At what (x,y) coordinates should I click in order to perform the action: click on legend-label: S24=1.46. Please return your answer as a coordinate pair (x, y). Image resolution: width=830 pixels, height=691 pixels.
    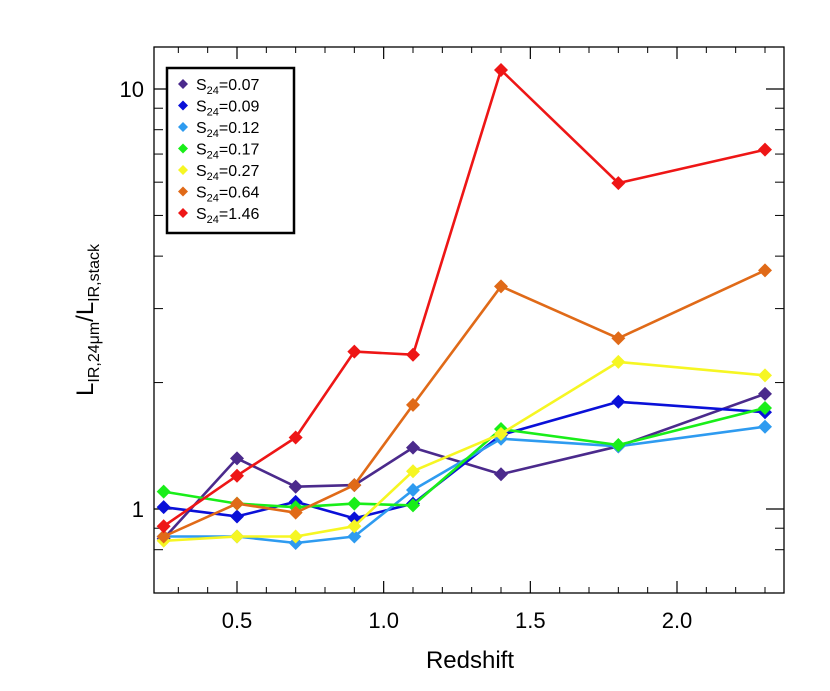
    Looking at the image, I should click on (228, 216).